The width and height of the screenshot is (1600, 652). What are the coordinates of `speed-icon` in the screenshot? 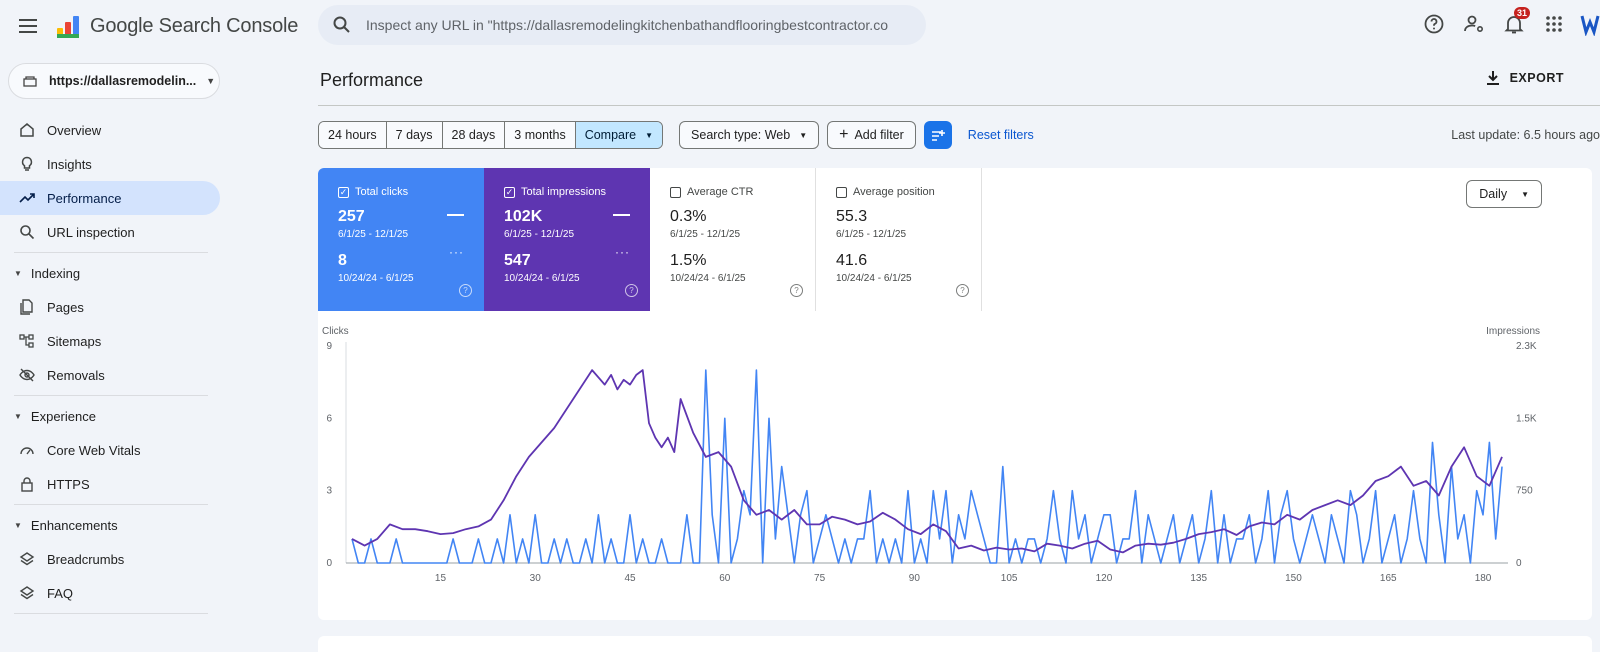 It's located at (27, 450).